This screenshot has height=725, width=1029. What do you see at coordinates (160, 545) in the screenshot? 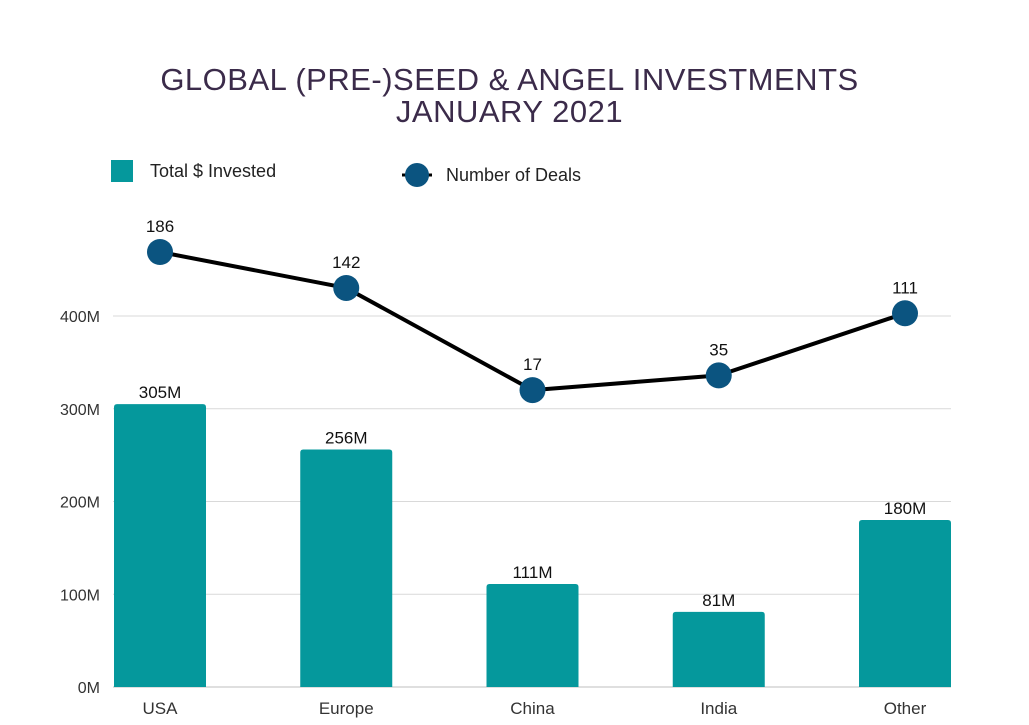
I see `bar-usa` at bounding box center [160, 545].